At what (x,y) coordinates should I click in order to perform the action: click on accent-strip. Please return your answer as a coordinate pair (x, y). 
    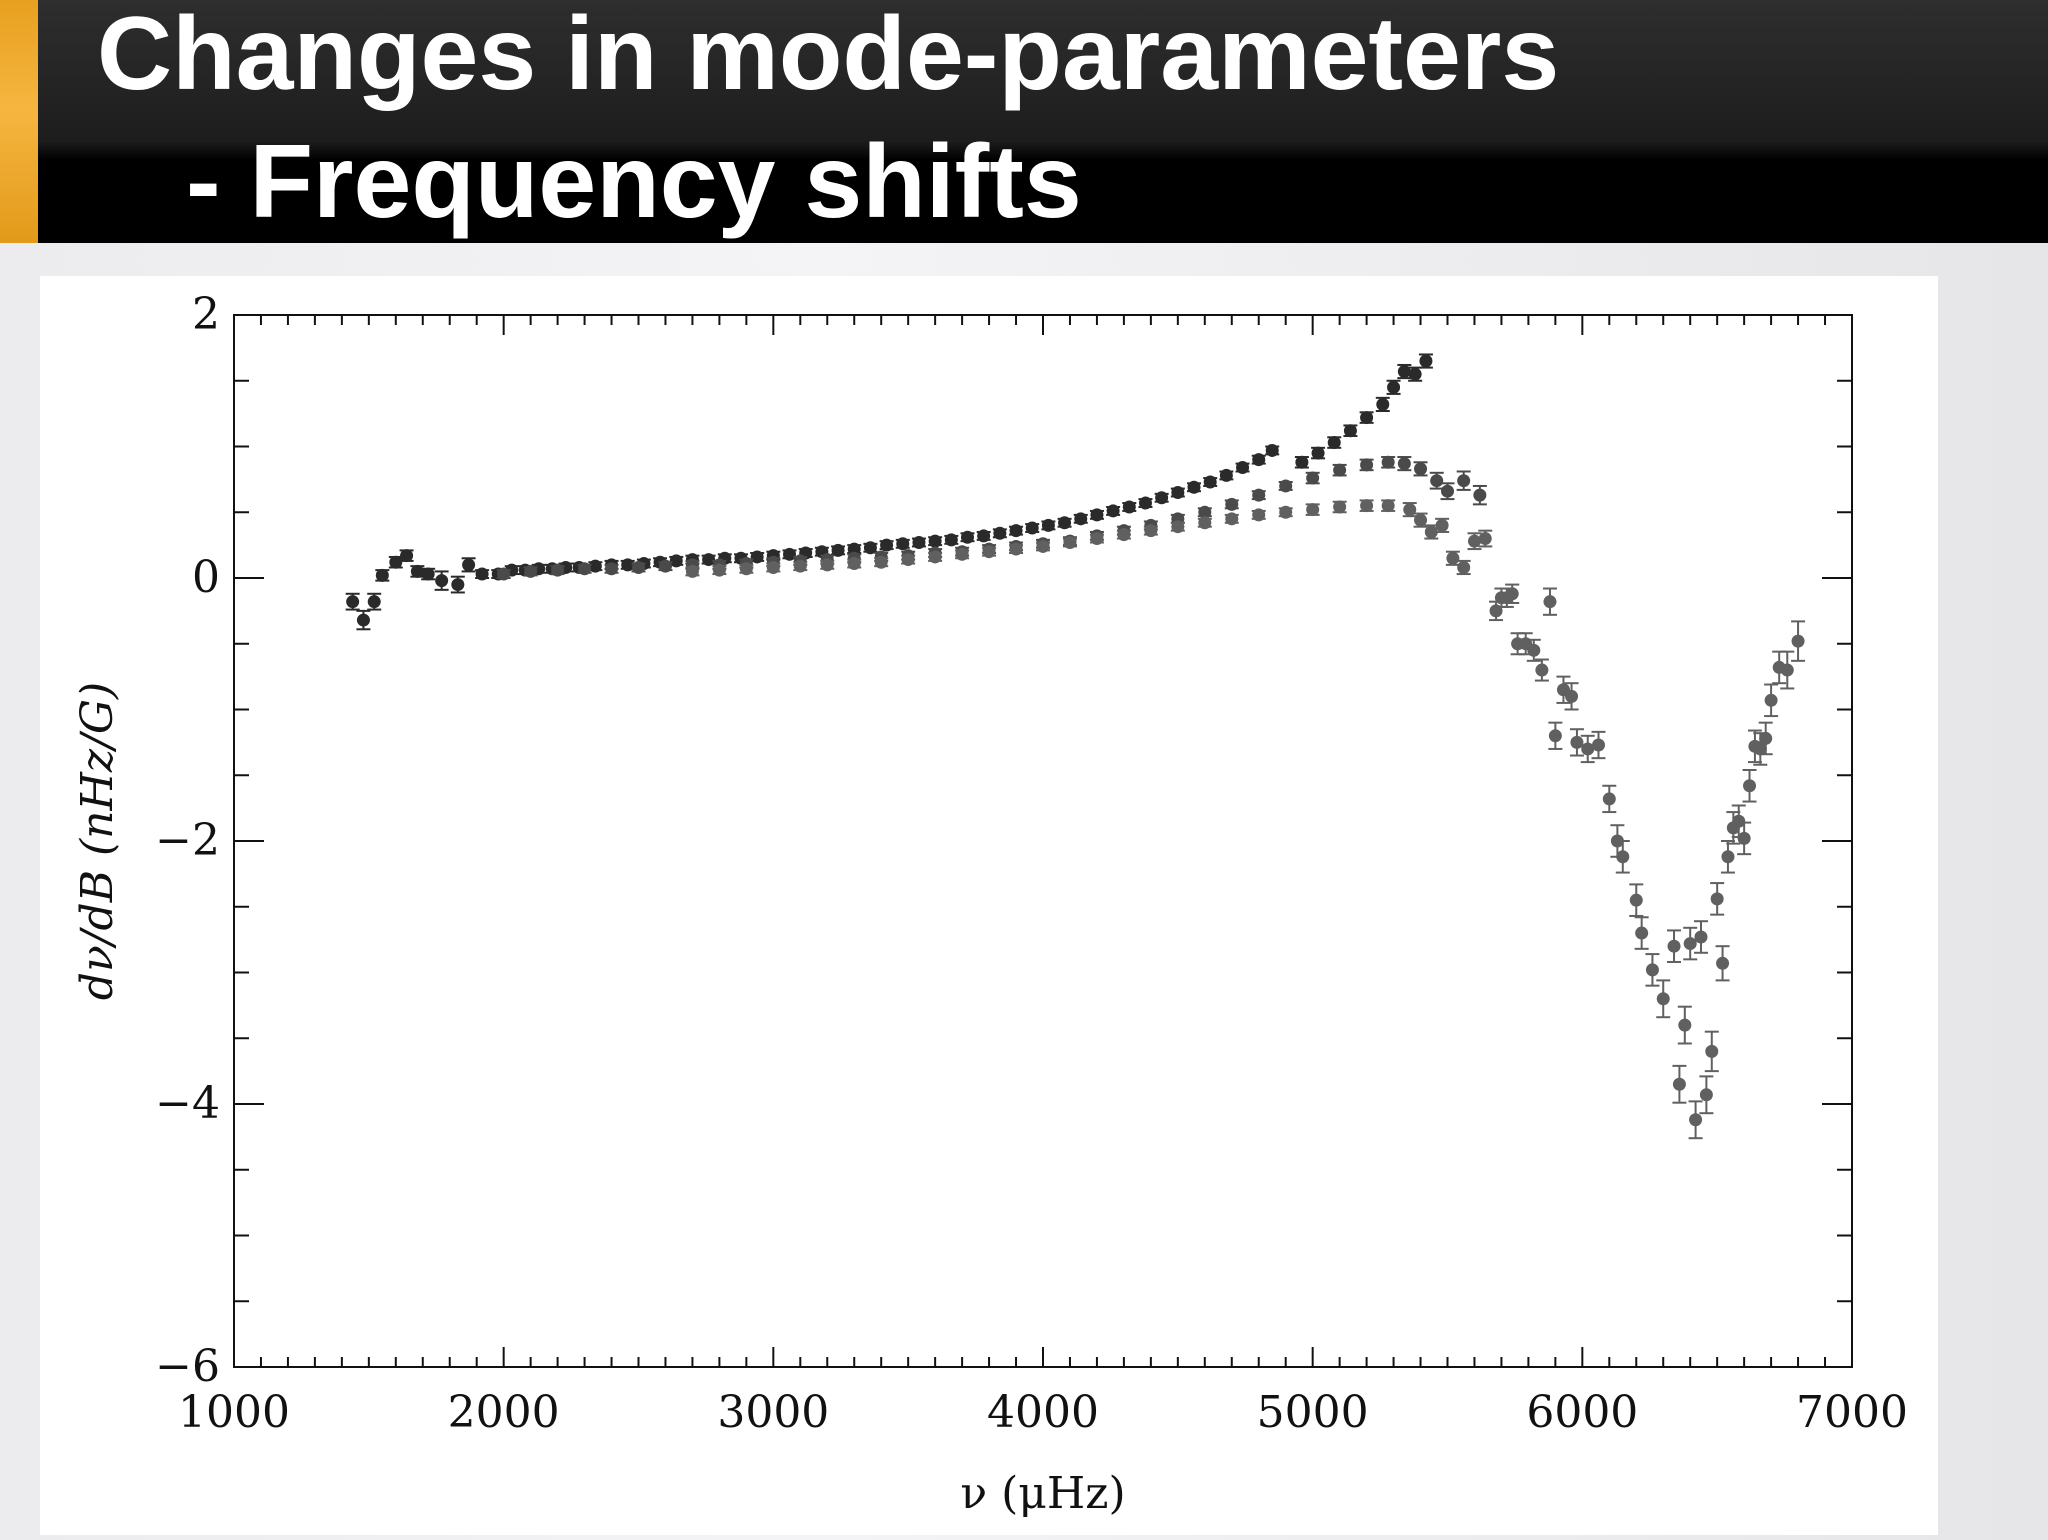
    Looking at the image, I should click on (19, 121).